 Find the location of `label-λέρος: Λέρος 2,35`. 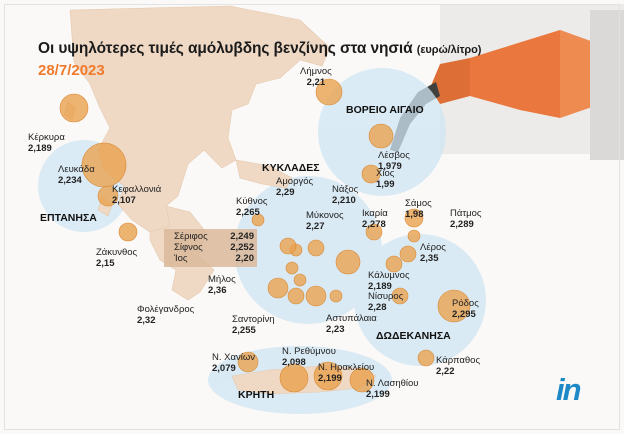

label-λέρος: Λέρος 2,35 is located at coordinates (433, 253).